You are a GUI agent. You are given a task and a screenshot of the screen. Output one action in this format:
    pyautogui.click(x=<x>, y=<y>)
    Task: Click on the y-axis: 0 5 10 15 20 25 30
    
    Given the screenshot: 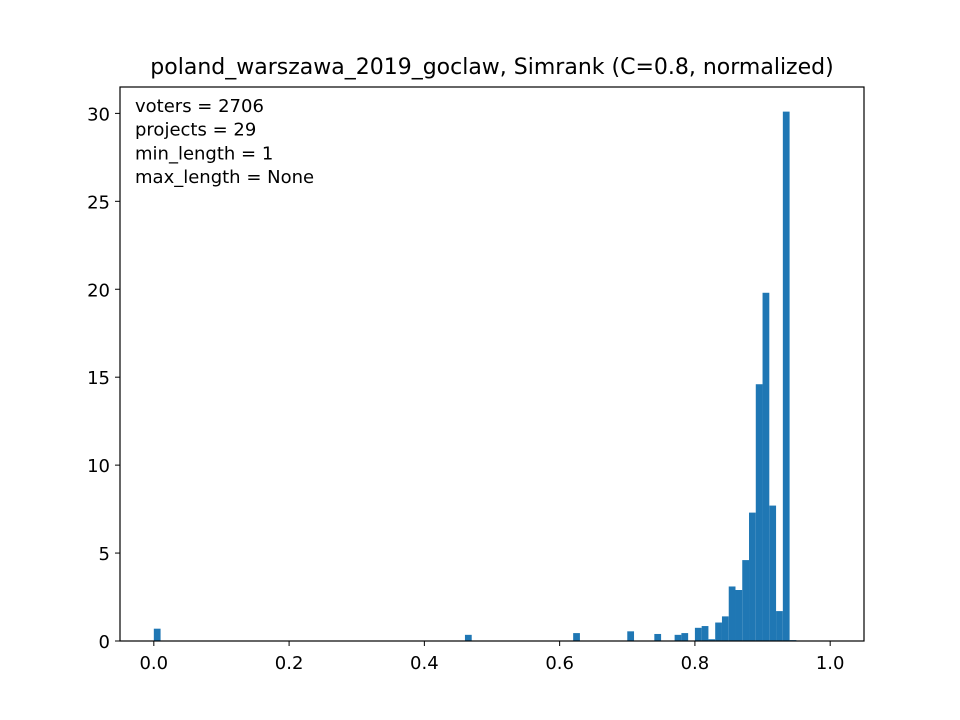 What is the action you would take?
    pyautogui.click(x=103, y=378)
    